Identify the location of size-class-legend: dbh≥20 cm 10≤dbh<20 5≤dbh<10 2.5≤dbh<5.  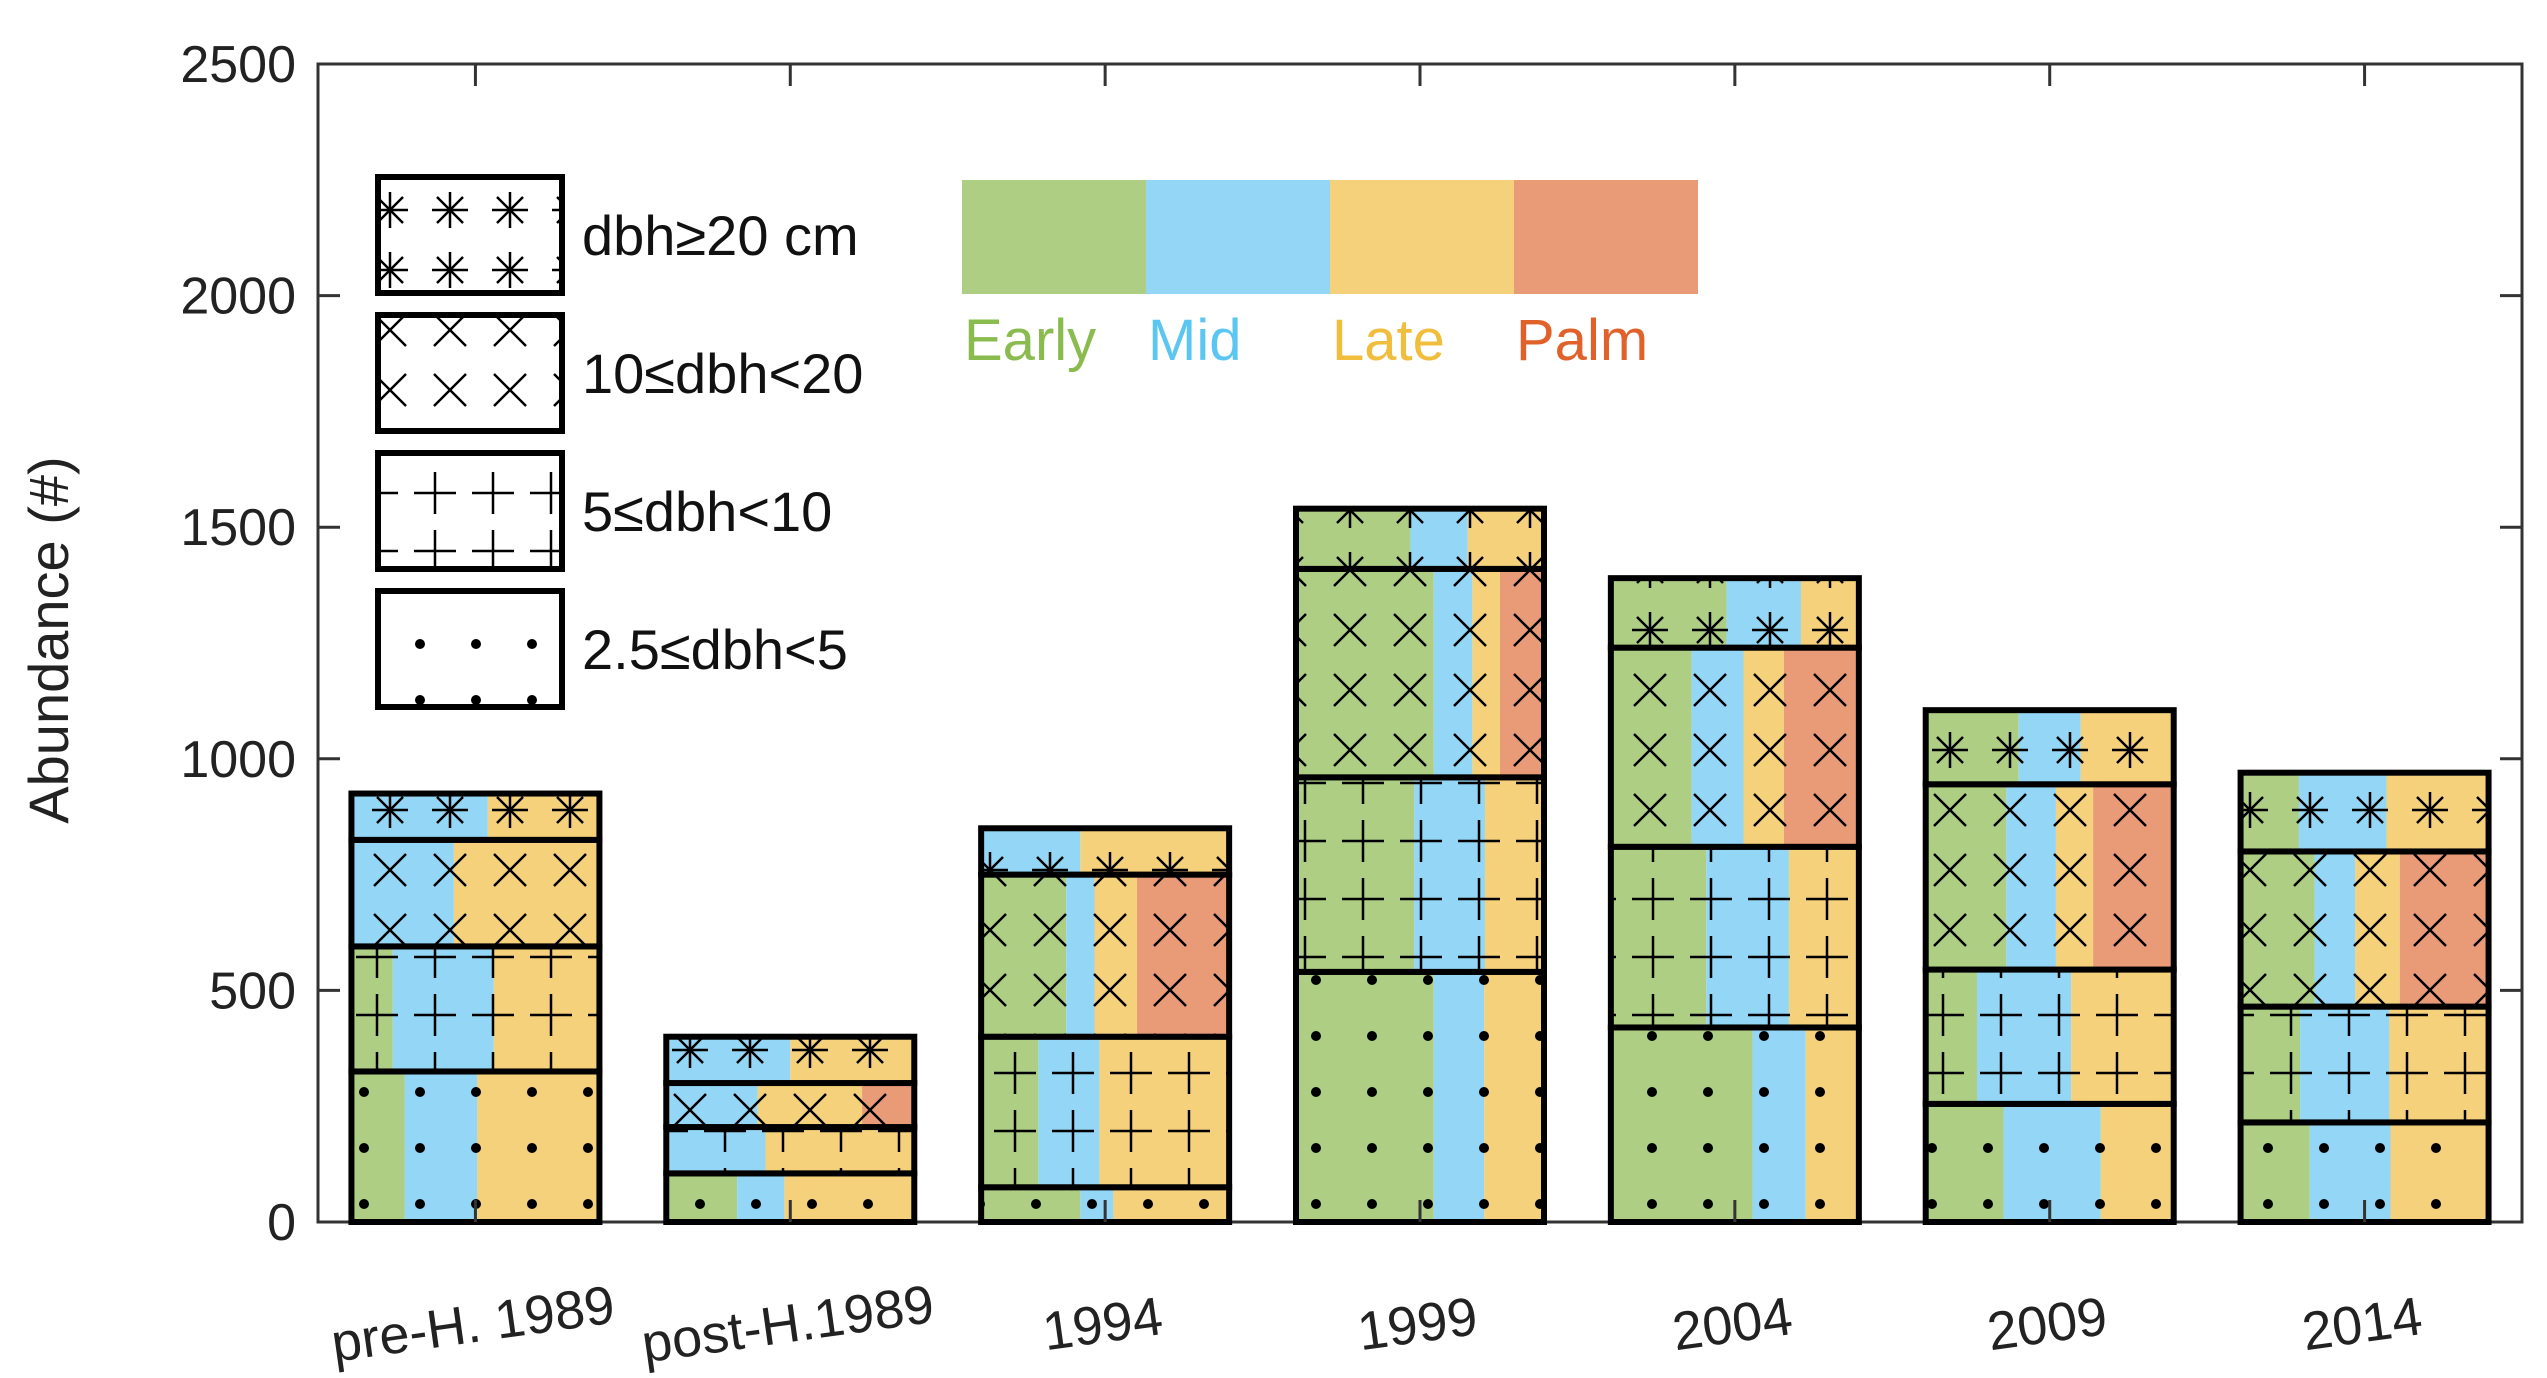
(619, 442).